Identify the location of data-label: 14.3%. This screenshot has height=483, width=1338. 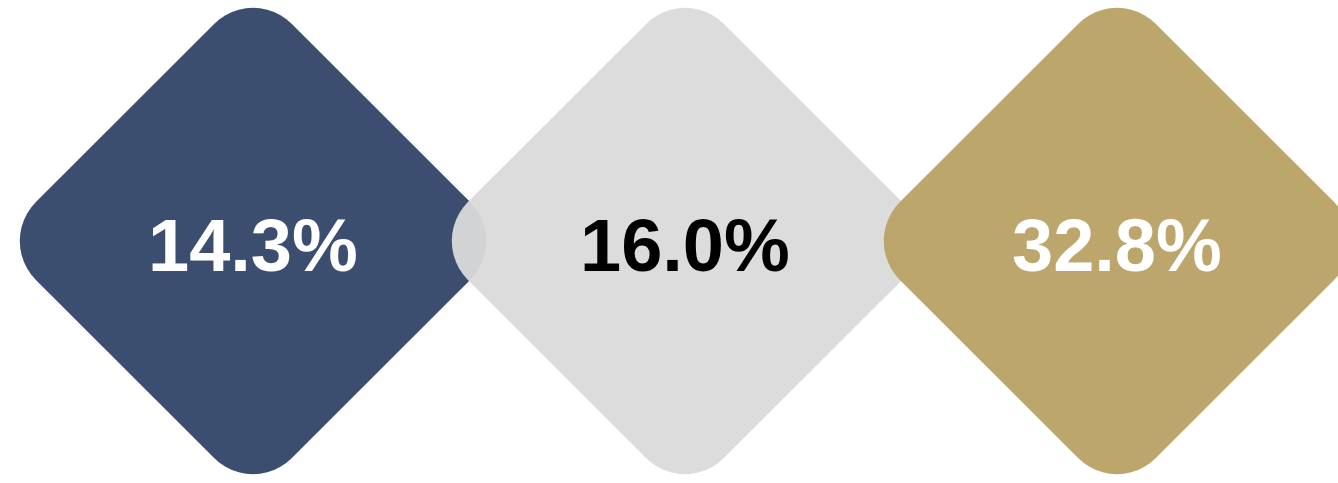
(253, 245).